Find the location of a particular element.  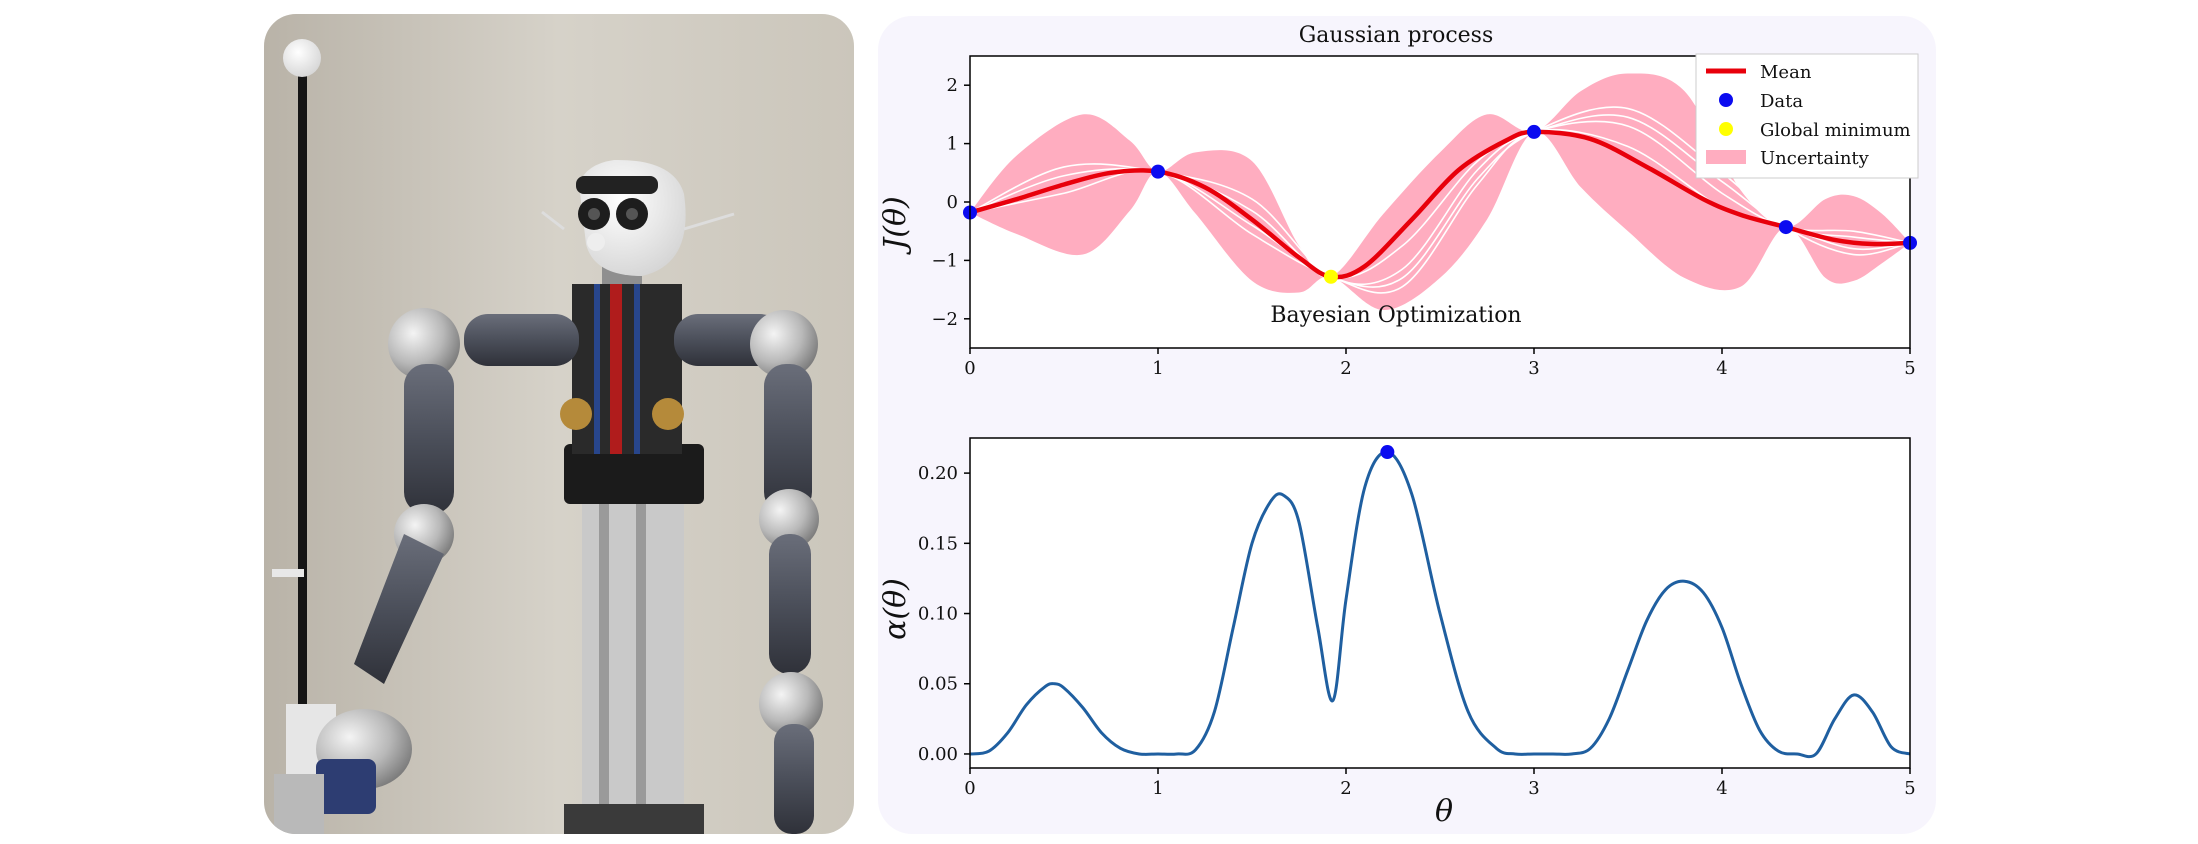

gp-y-tick-label: 0 is located at coordinates (952, 202).